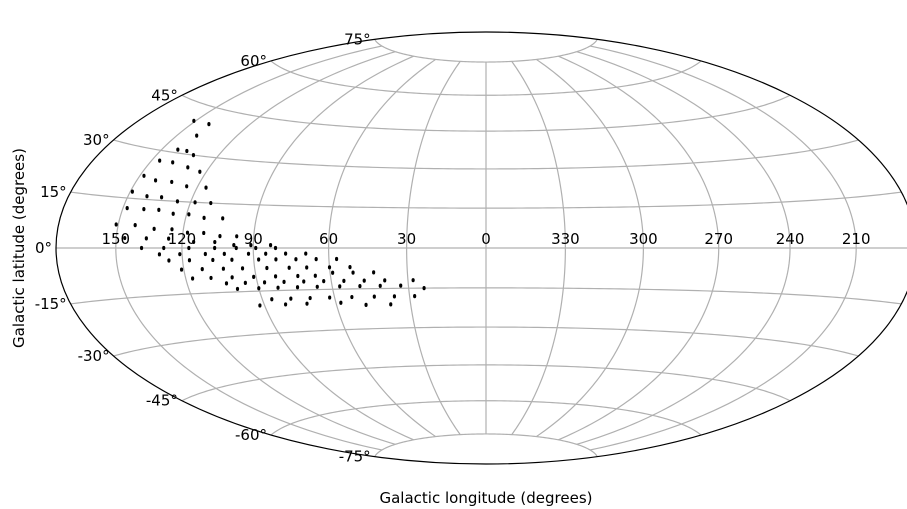  What do you see at coordinates (253, 239) in the screenshot?
I see `x-tick-label: 90` at bounding box center [253, 239].